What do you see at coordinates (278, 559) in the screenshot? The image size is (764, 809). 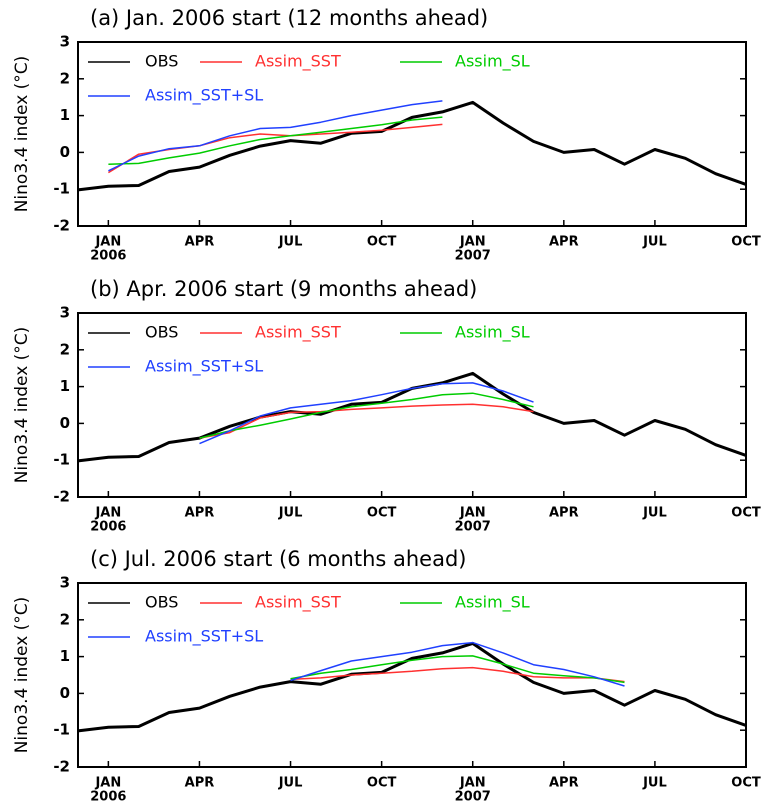 I see `panel-title: (c) Jul. 2006 start (6 months ahead)` at bounding box center [278, 559].